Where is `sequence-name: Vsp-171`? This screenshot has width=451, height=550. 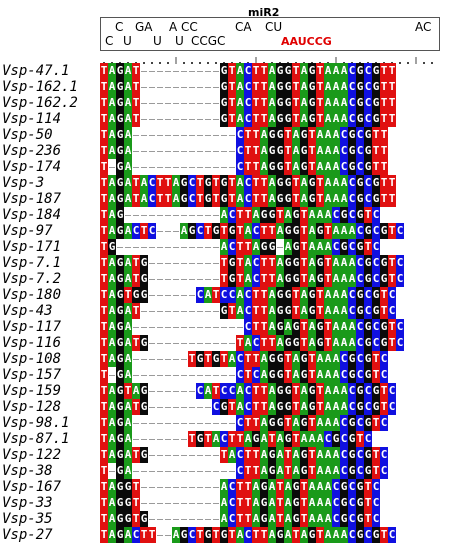 sequence-name: Vsp-171 is located at coordinates (32, 247).